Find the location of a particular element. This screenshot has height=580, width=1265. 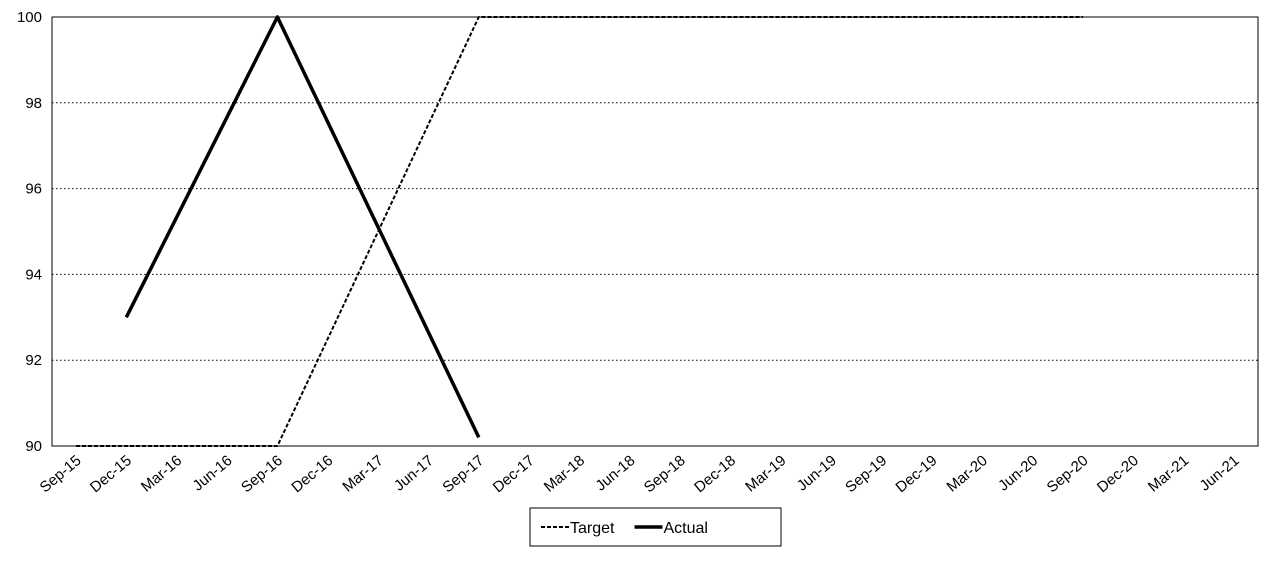

x-tick-label: Sep-20 is located at coordinates (1068, 474).